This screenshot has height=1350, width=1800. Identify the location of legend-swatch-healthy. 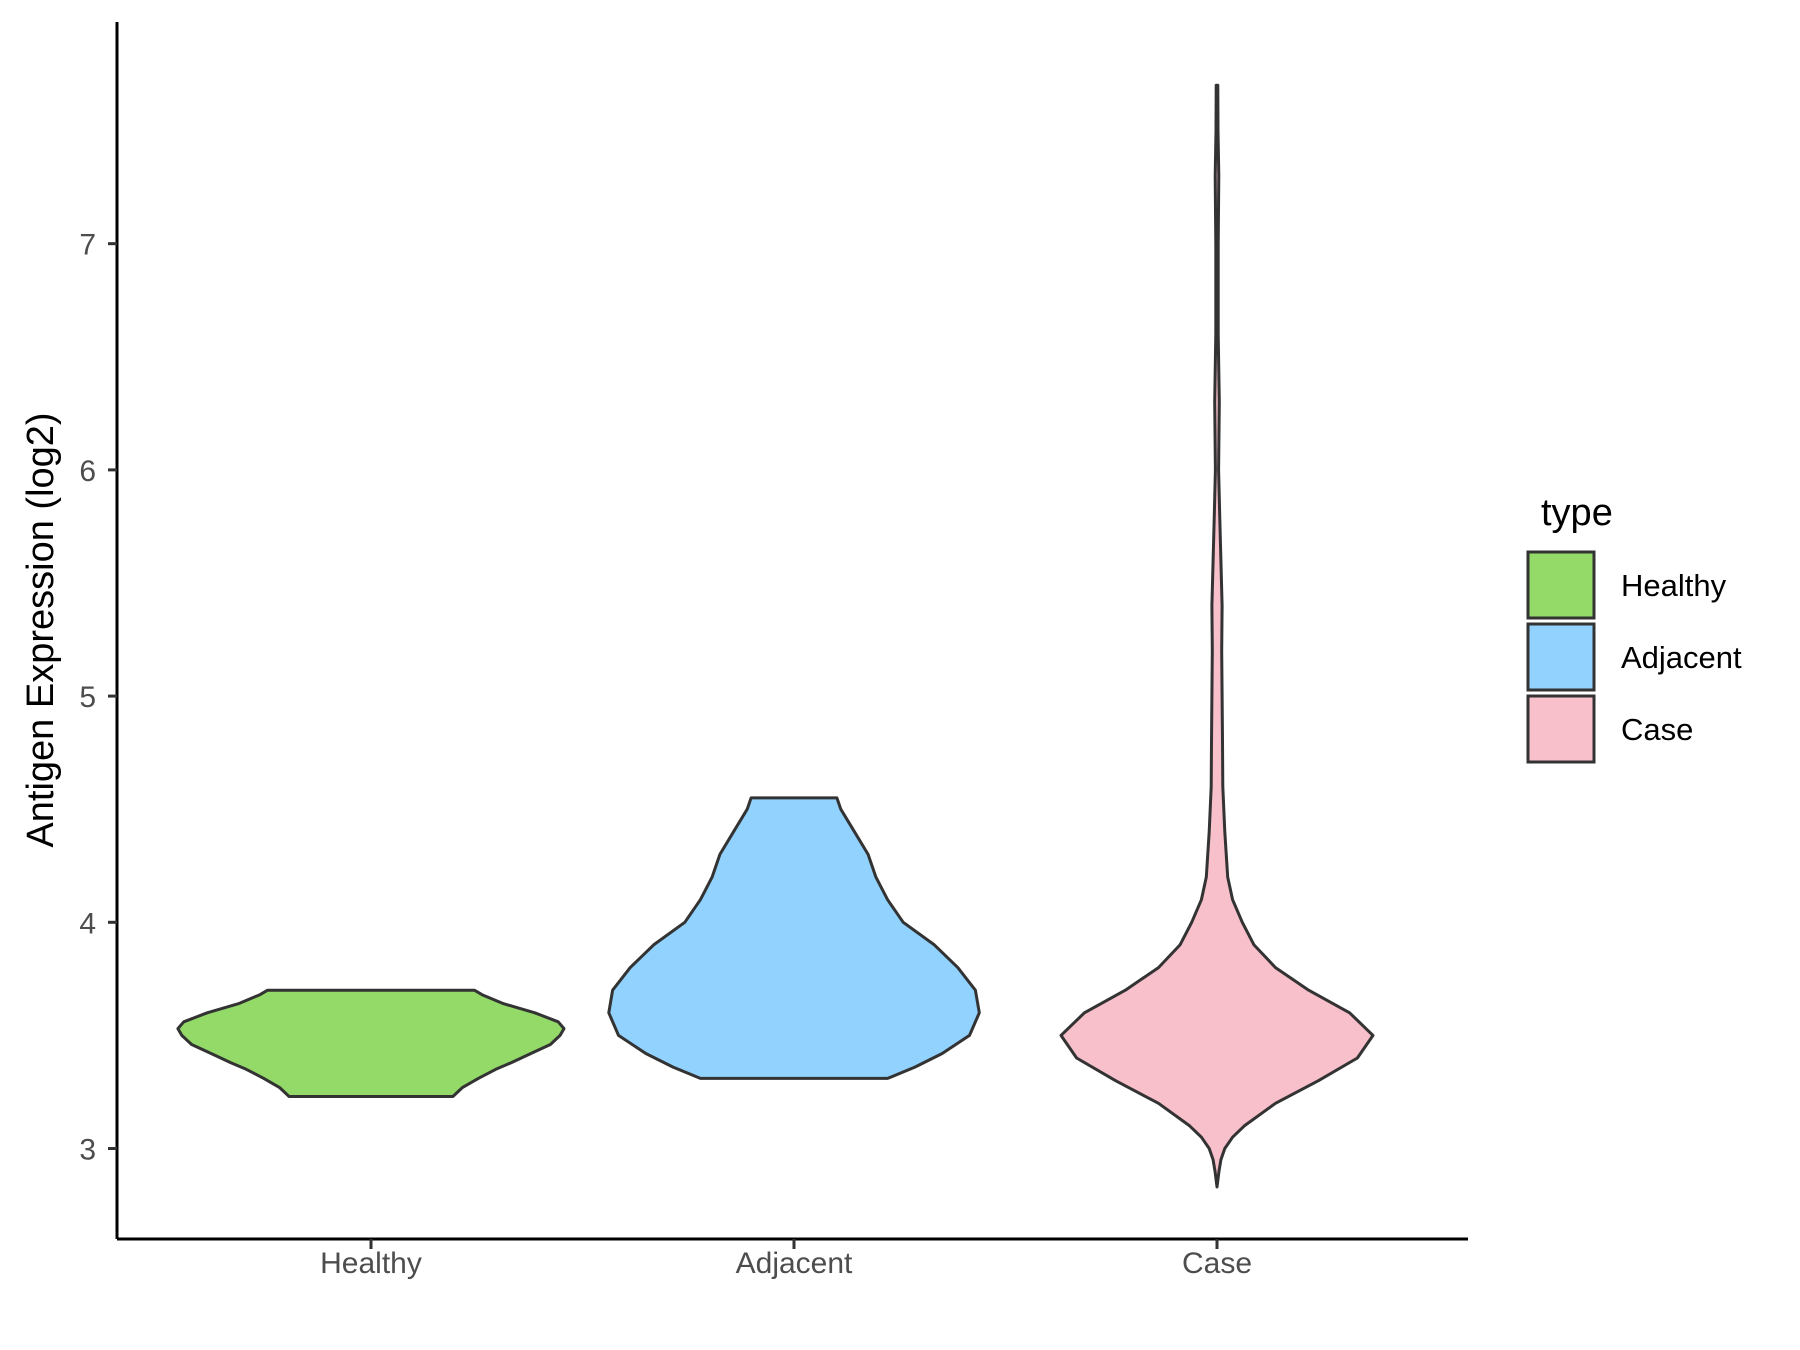
(1561, 585).